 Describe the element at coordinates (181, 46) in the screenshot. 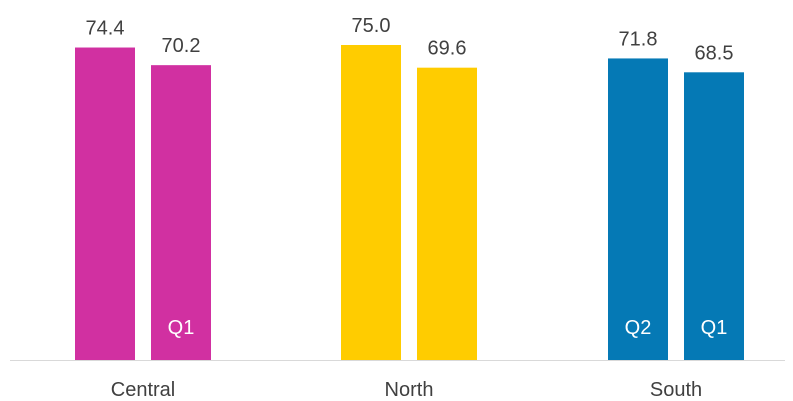

I see `data-label-central-2: 70.2` at that location.